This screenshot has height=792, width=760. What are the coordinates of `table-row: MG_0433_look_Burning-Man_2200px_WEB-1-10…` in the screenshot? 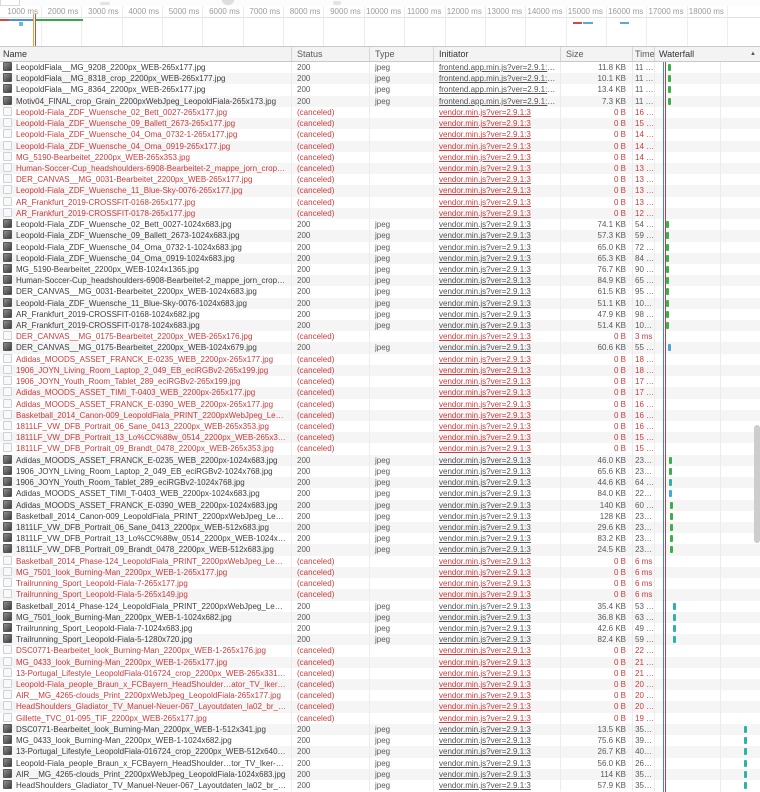 It's located at (380, 741).